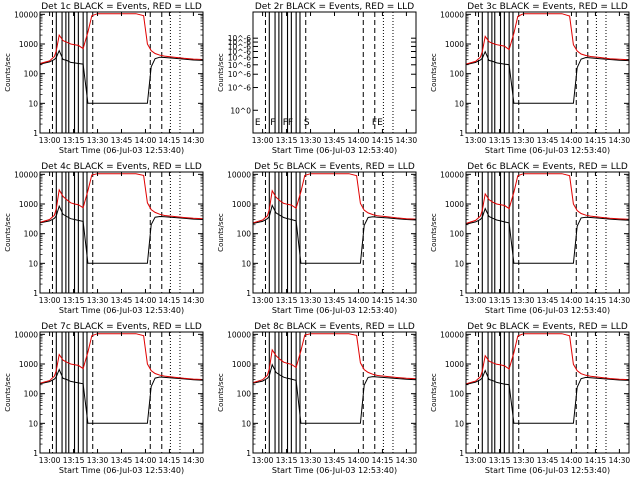 The height and width of the screenshot is (480, 640). What do you see at coordinates (121, 7) in the screenshot?
I see `panel-title: Det 1c BLACK = Events, RED = LLD` at bounding box center [121, 7].